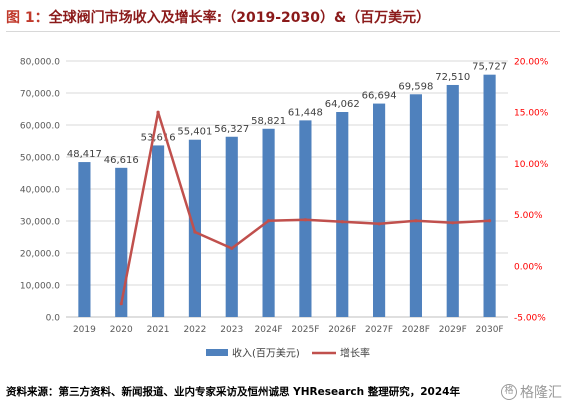 Image resolution: width=566 pixels, height=408 pixels. What do you see at coordinates (40, 63) in the screenshot?
I see `y-left-tick-label: 80,000.0` at bounding box center [40, 63].